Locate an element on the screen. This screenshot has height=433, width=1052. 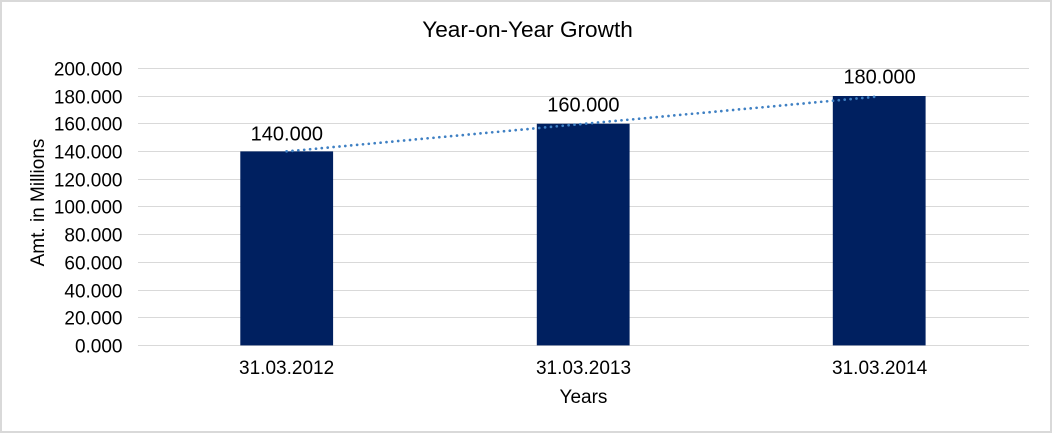
svg-text: 31.03.2014 is located at coordinates (880, 368).